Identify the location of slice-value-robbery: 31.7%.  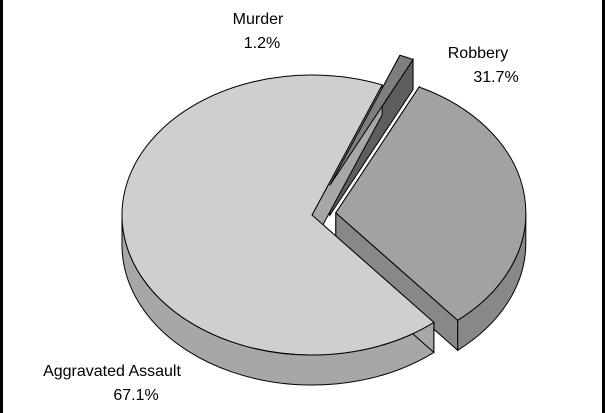
(495, 77).